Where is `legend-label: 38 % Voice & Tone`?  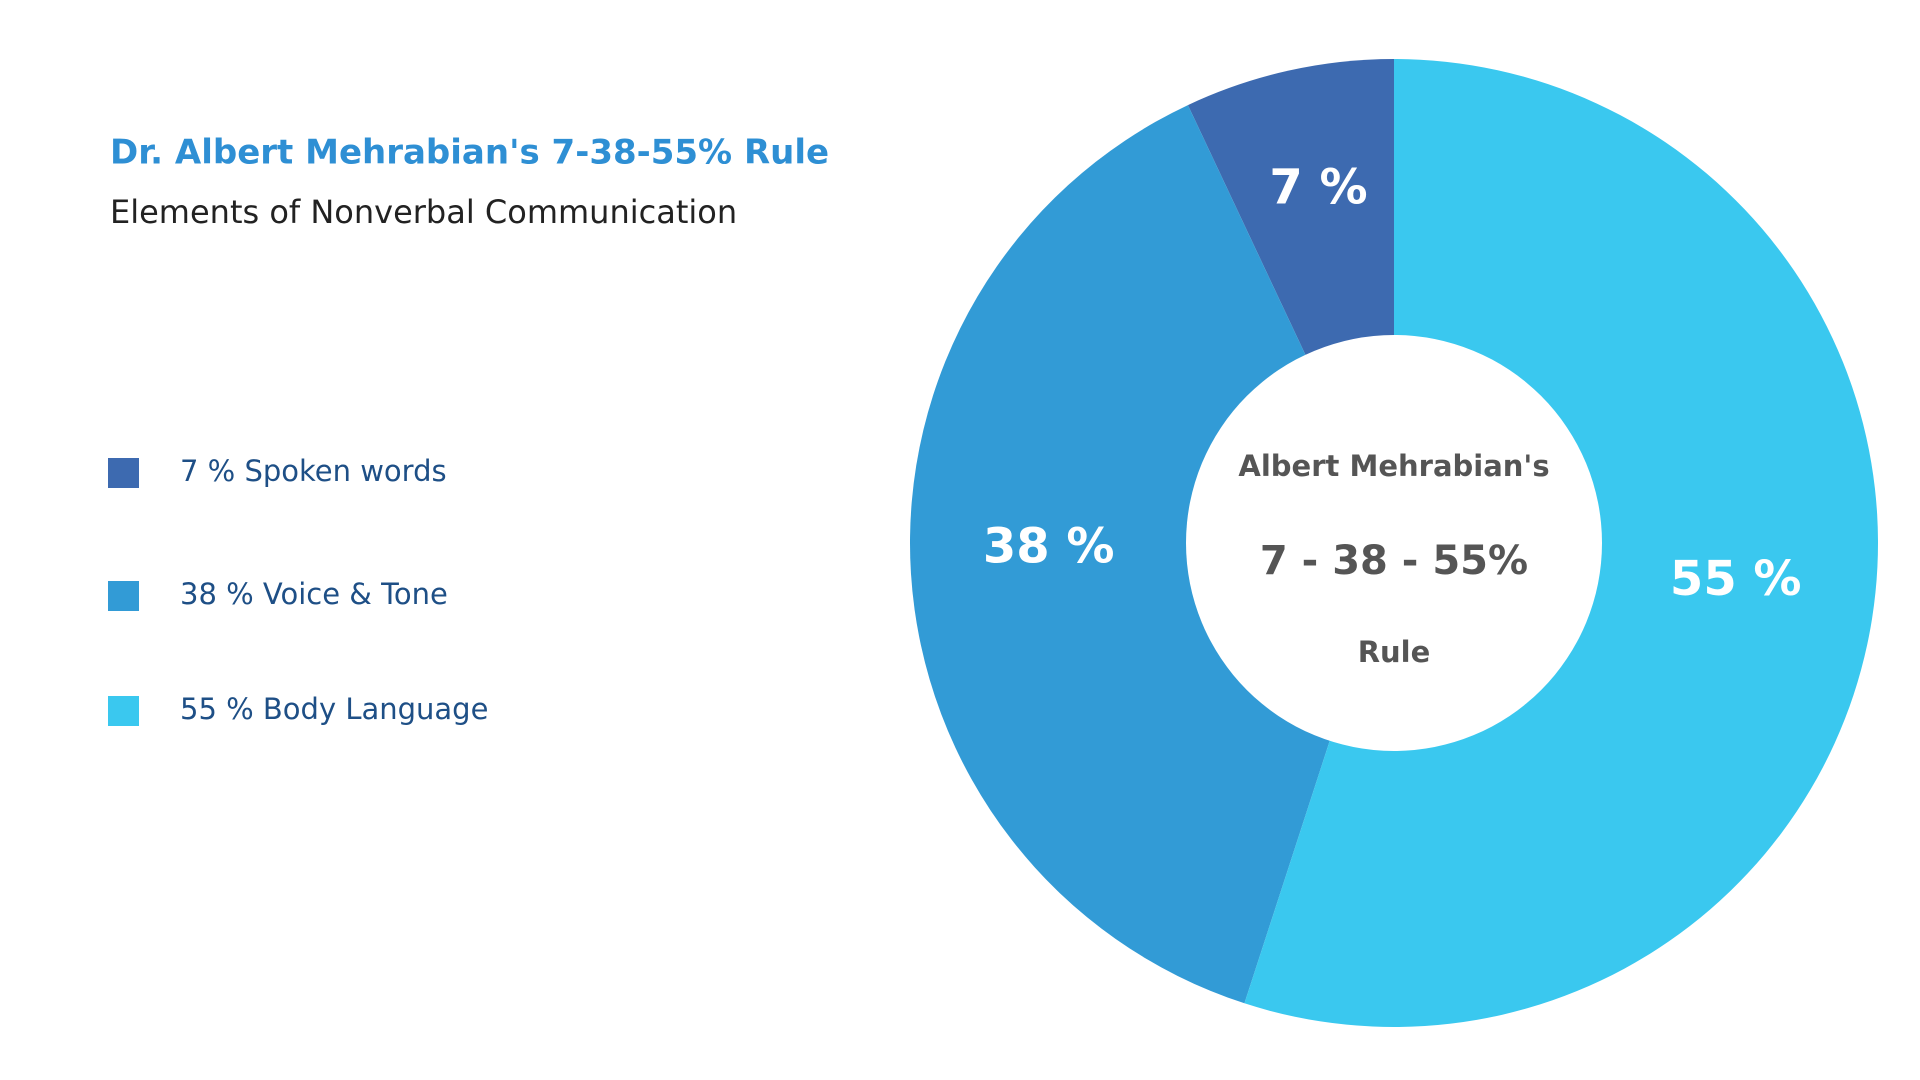
legend-label: 38 % Voice & Tone is located at coordinates (314, 594).